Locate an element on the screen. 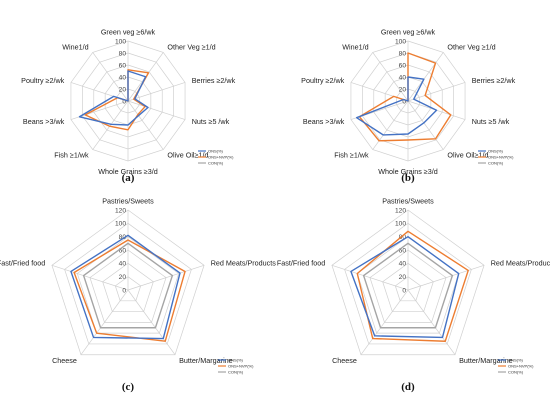 The height and width of the screenshot is (402, 550). category-label-other-veg-1-d: Other Veg ≥1/d is located at coordinates (471, 46).